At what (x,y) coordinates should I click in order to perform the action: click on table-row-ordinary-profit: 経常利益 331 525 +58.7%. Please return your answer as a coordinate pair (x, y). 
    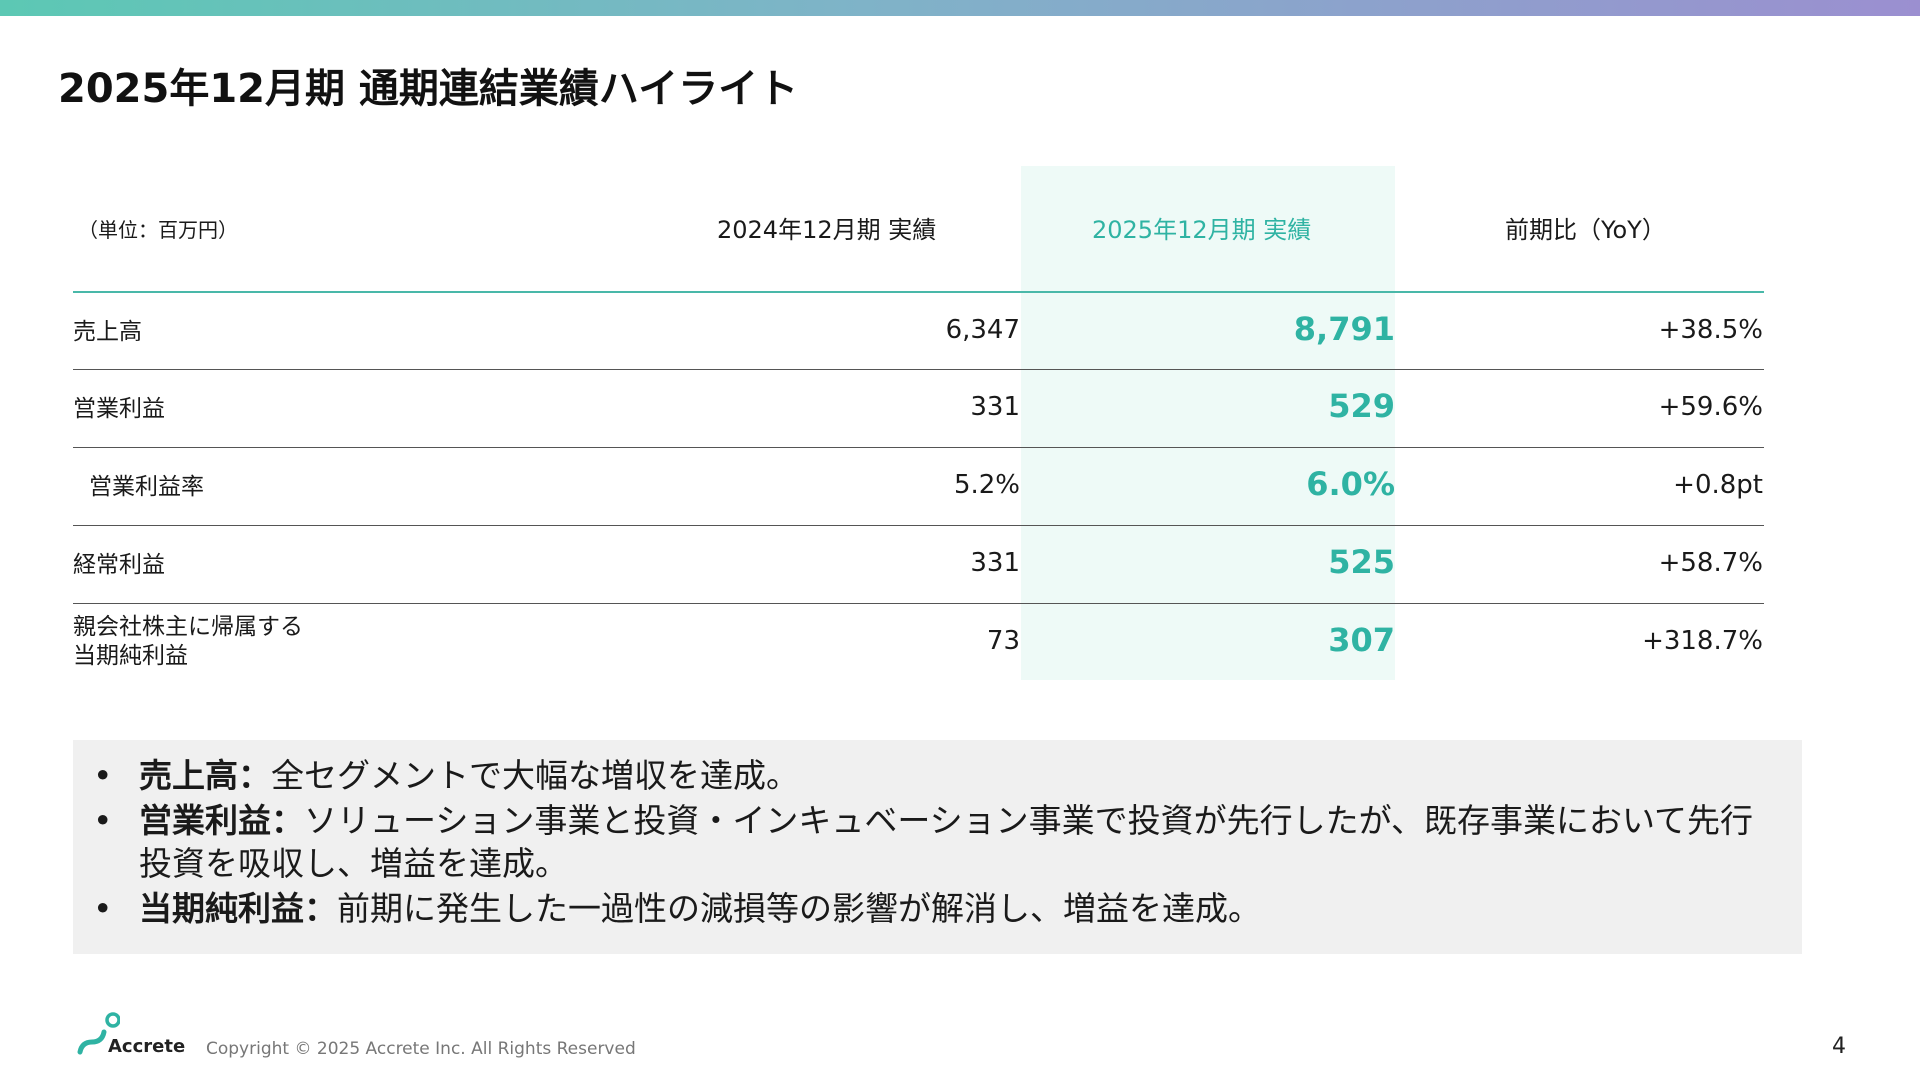
    Looking at the image, I should click on (960, 565).